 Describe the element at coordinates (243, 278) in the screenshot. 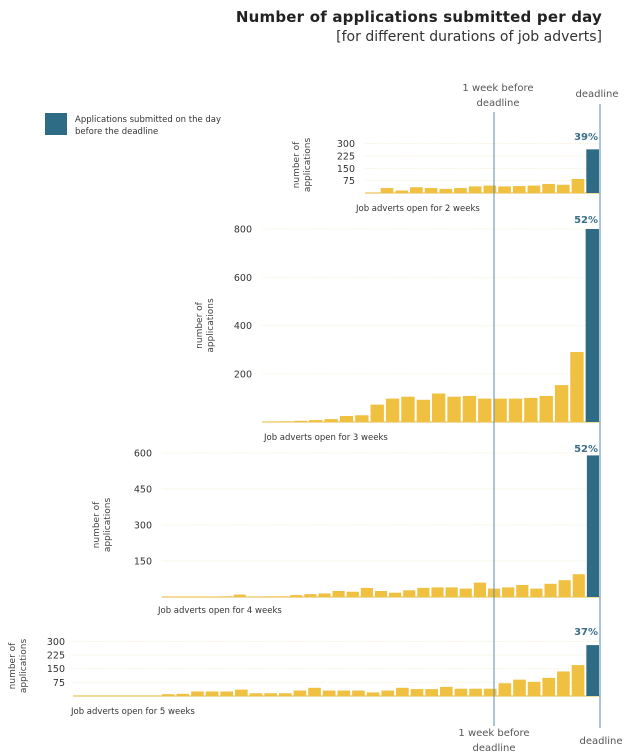

I see `y-tick-label: 600` at that location.